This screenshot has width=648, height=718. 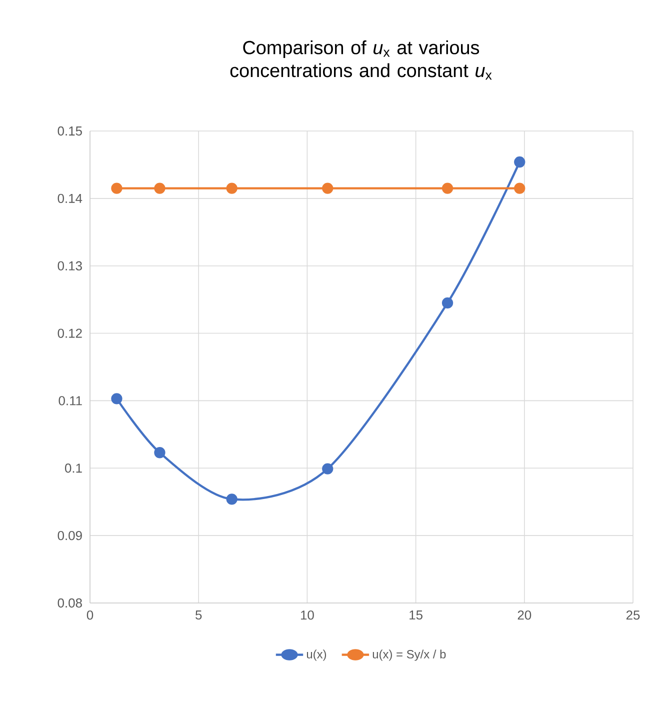 What do you see at coordinates (416, 615) in the screenshot?
I see `x-tick-label: 15` at bounding box center [416, 615].